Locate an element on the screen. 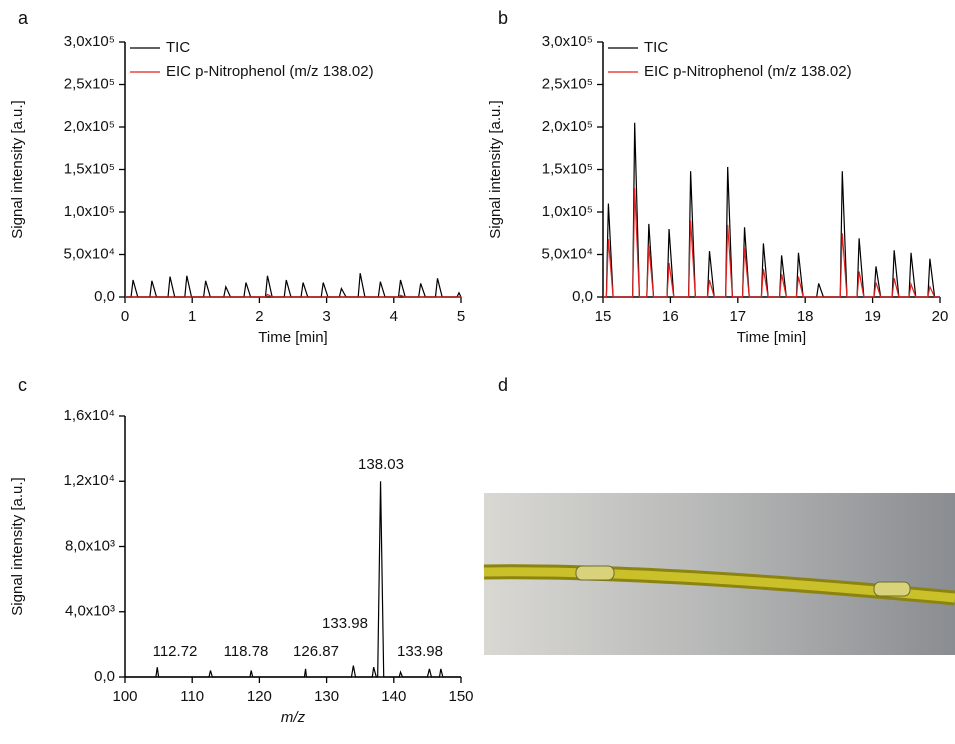  peak-annotation: 118.78 is located at coordinates (246, 651).